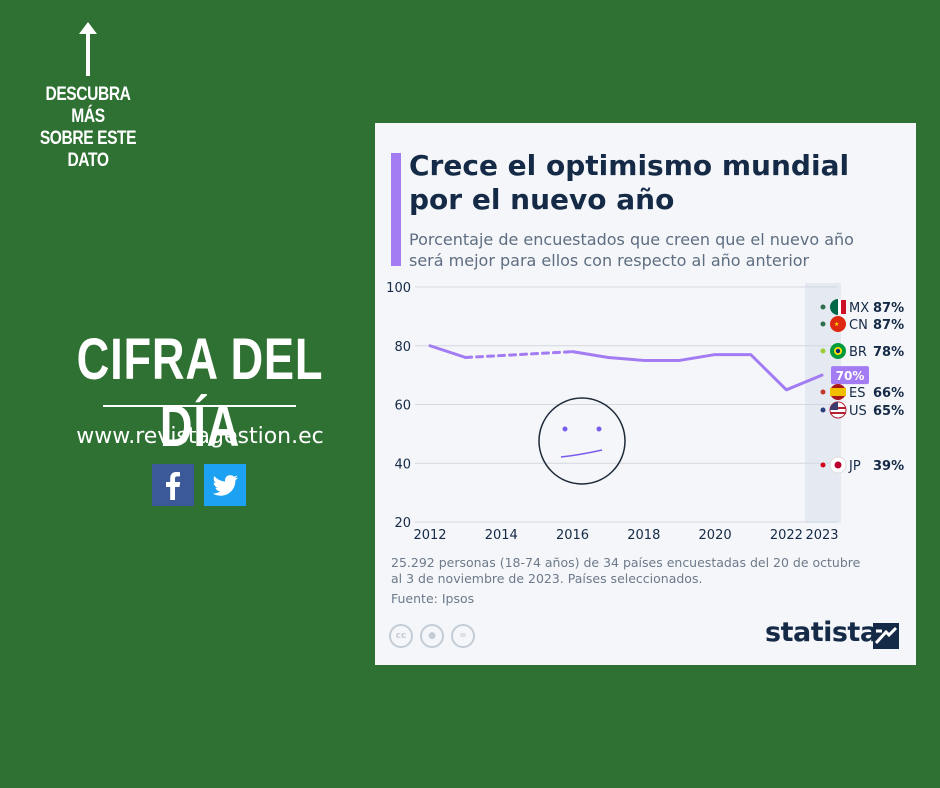 The height and width of the screenshot is (788, 940). Describe the element at coordinates (858, 352) in the screenshot. I see `country-label-br: BR` at that location.